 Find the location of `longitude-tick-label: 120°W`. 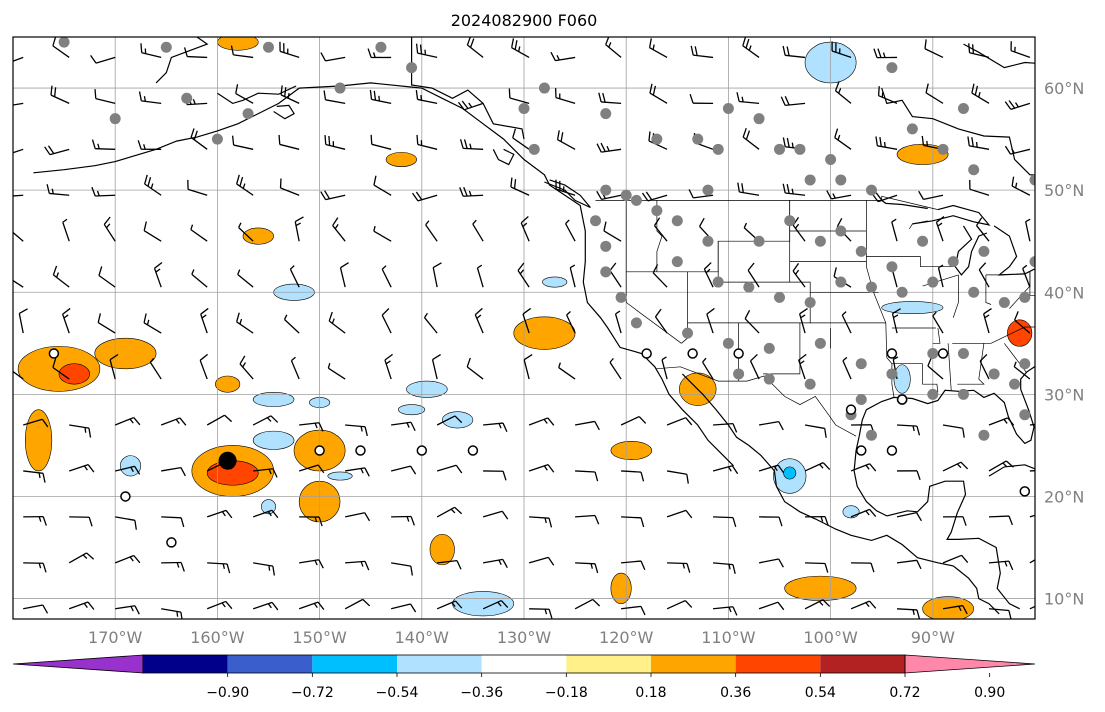

longitude-tick-label: 120°W is located at coordinates (626, 637).